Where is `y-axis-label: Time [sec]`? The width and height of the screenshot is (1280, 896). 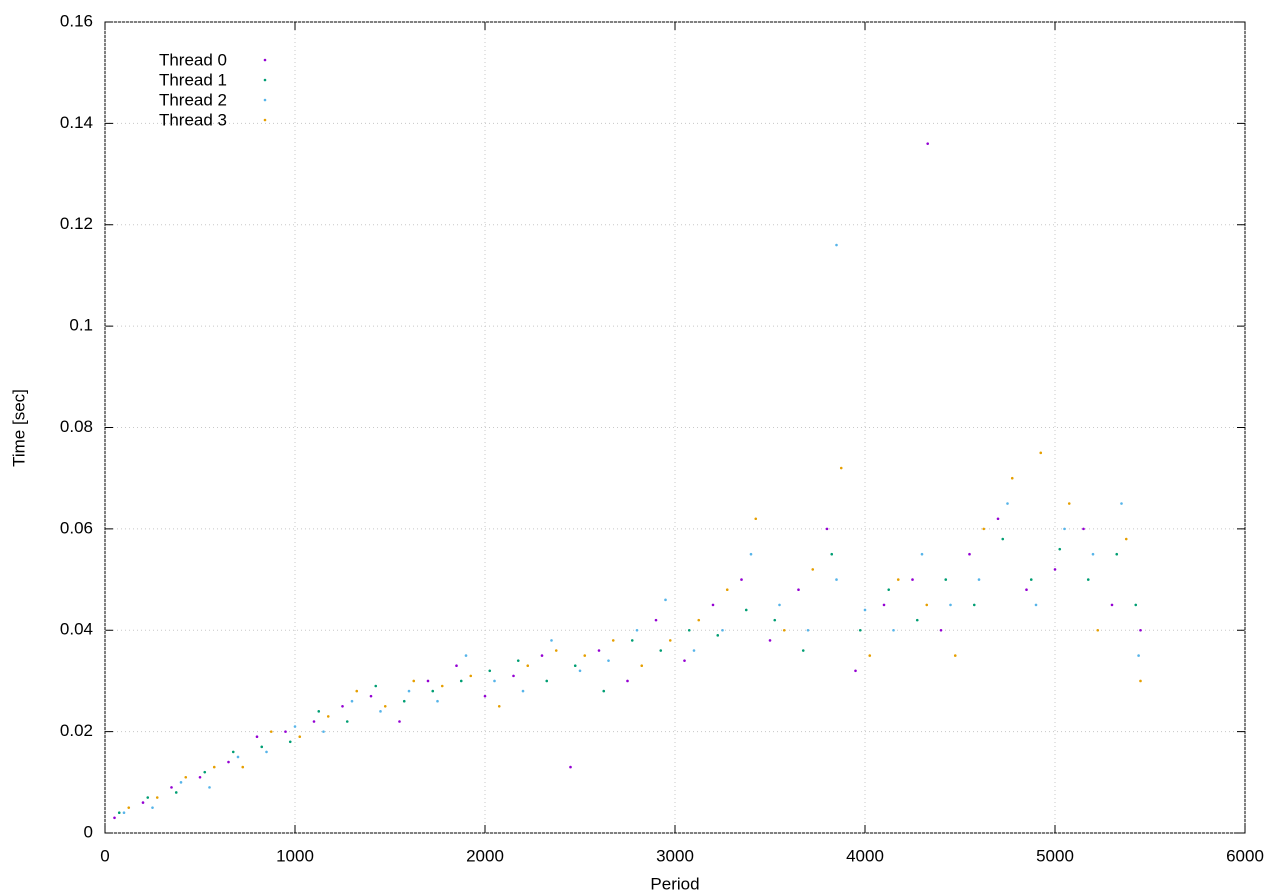
y-axis-label: Time [sec] is located at coordinates (18, 428).